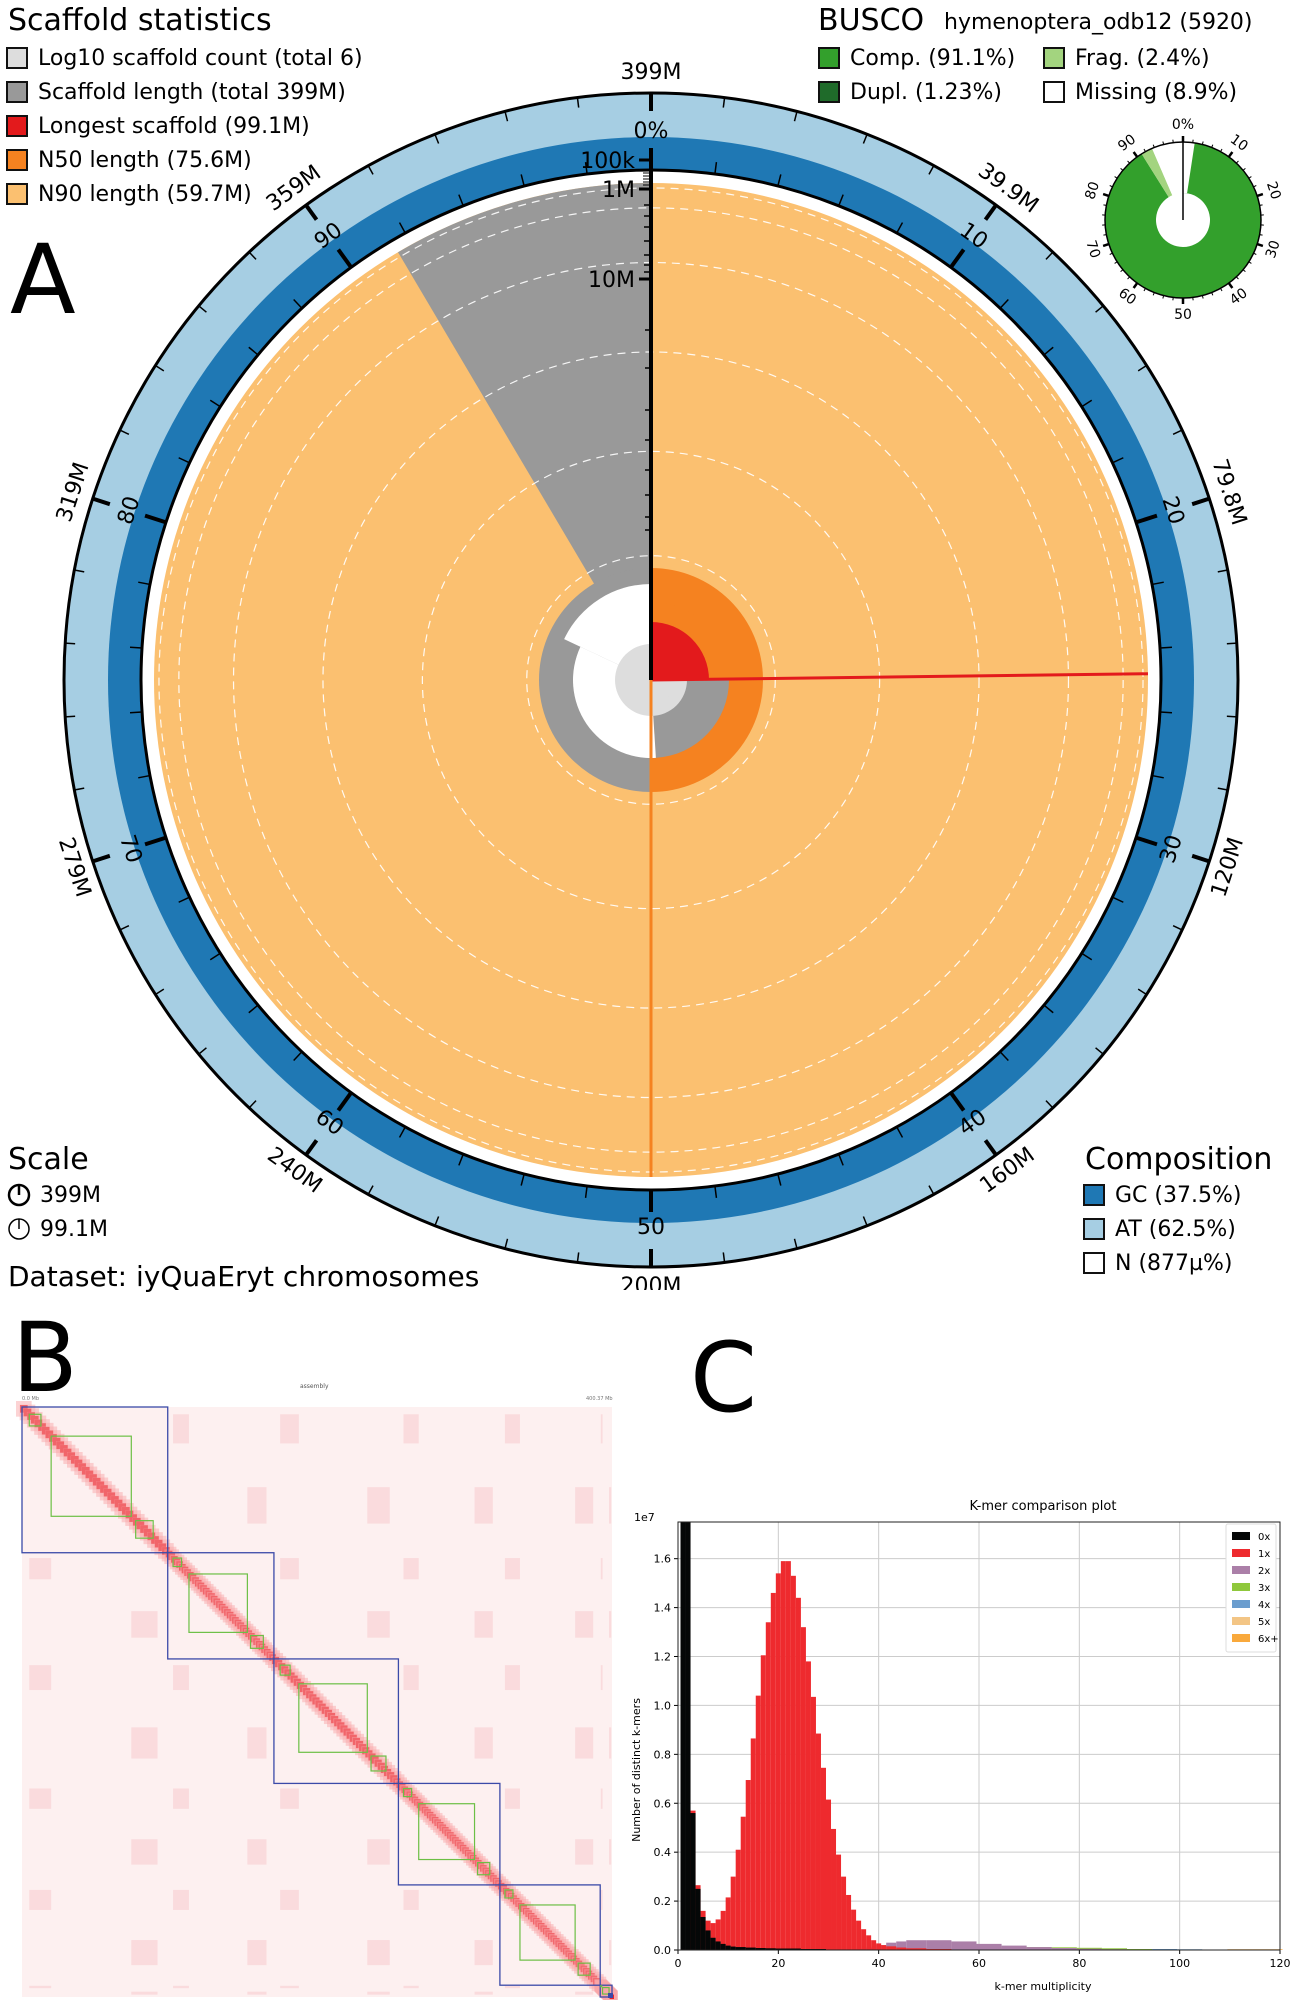  Describe the element at coordinates (244, 1276) in the screenshot. I see `dataset-label: Dataset: iyQuaEryt chromosomes` at that location.